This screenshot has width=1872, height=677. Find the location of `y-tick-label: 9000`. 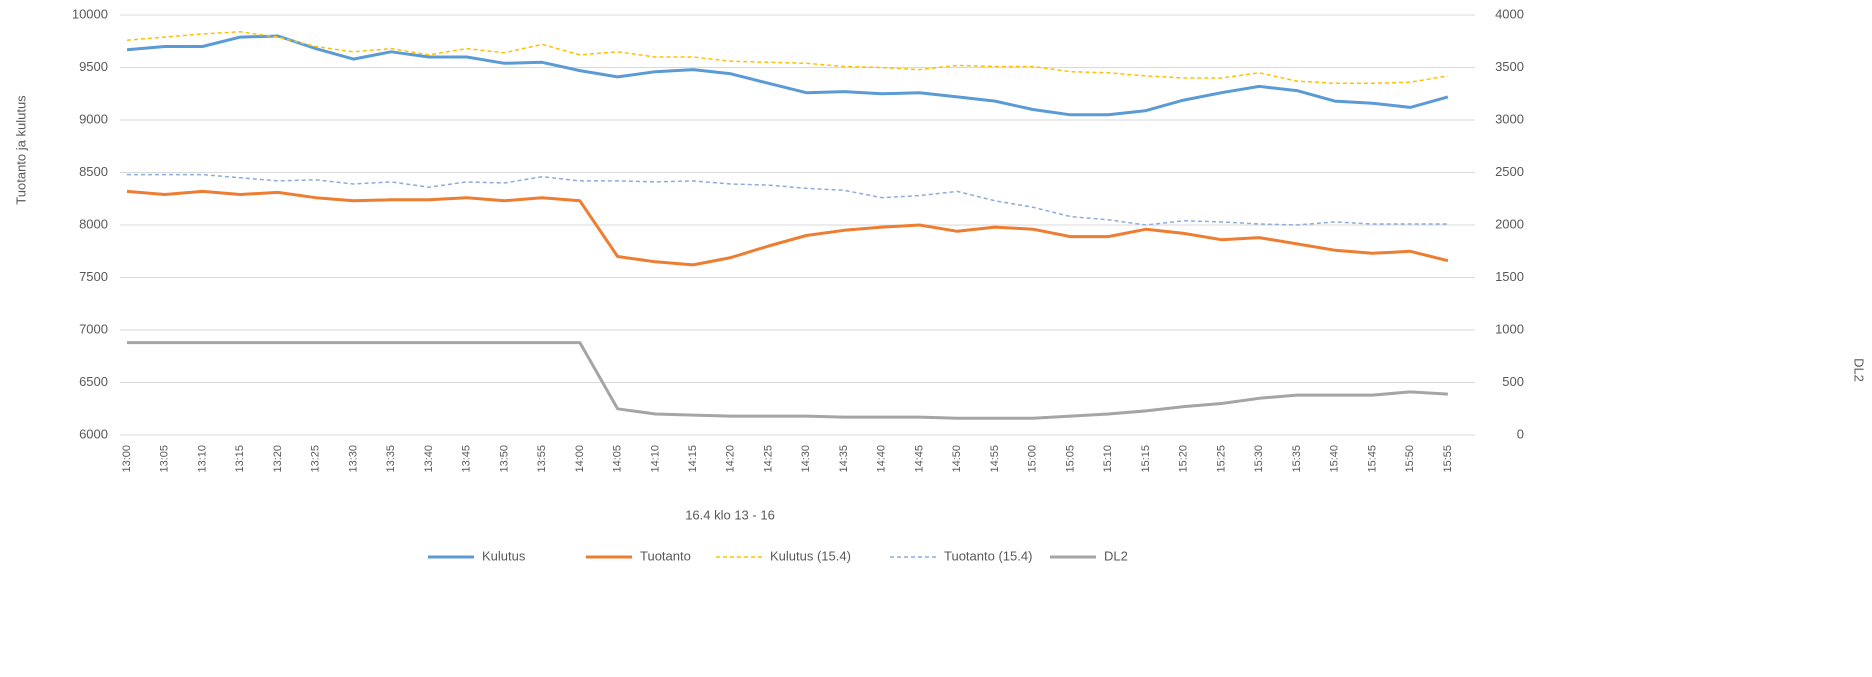

y-tick-label: 9000 is located at coordinates (93, 118).